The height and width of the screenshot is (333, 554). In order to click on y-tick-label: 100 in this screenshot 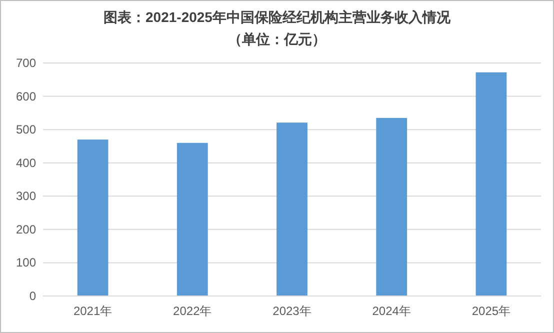, I will do `click(26, 263)`.